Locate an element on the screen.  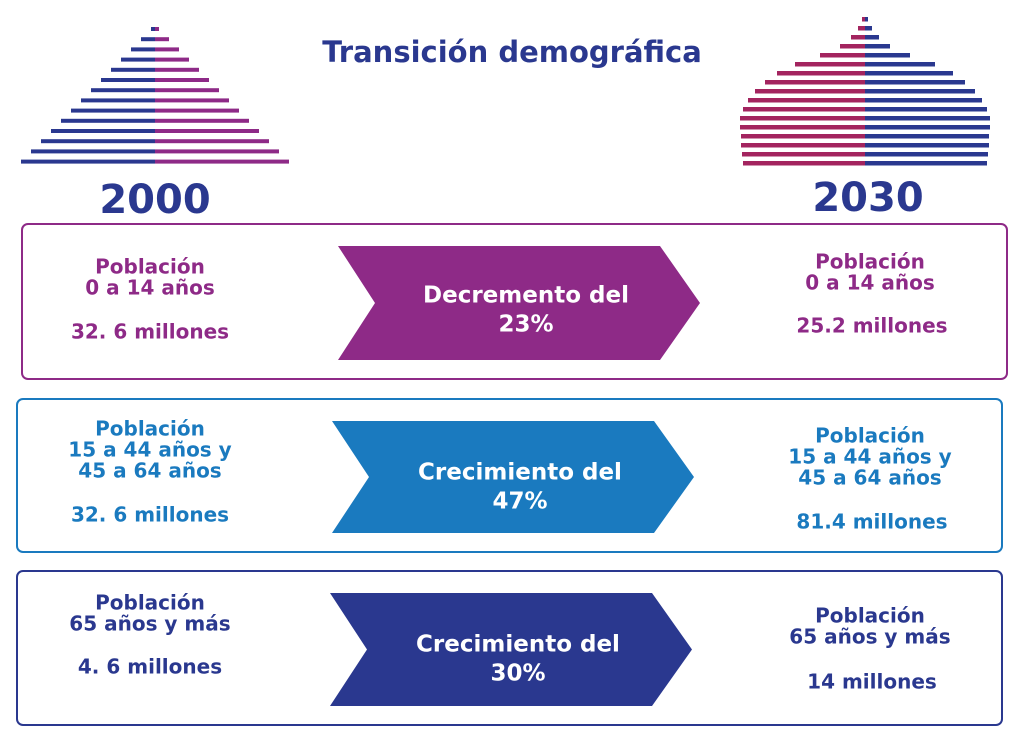
year-right: 2030 is located at coordinates (867, 198).